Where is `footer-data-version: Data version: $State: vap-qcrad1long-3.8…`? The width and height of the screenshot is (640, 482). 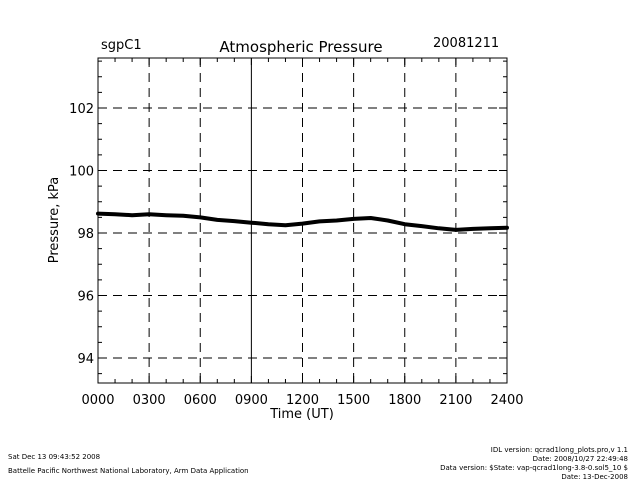
footer-data-version: Data version: $State: vap-qcrad1long-3.8… is located at coordinates (534, 468).